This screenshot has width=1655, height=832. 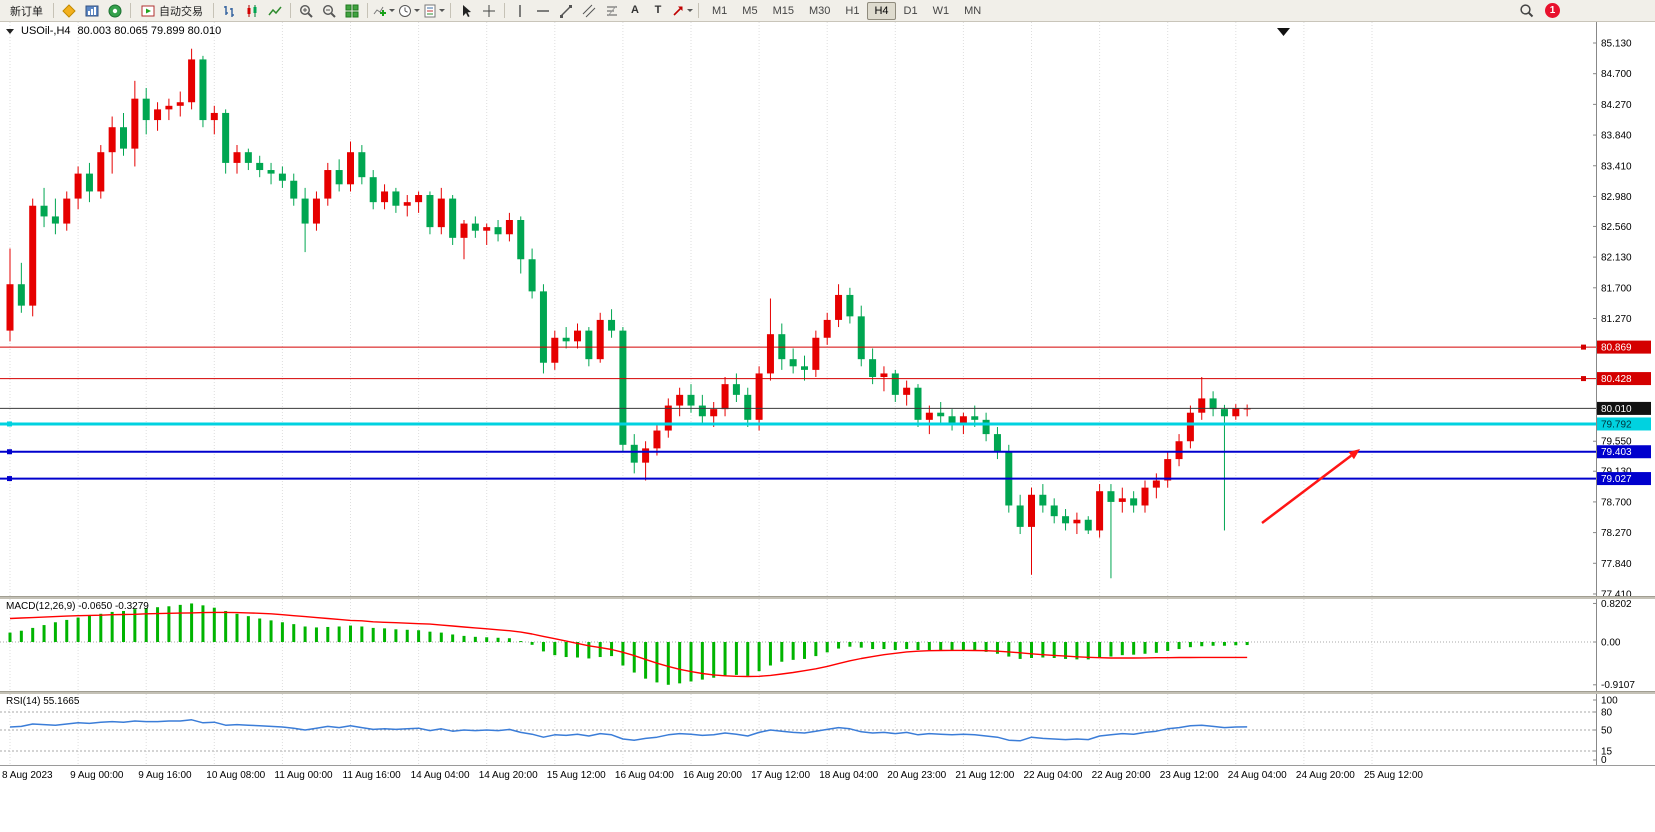 I want to click on periods-button, so click(x=409, y=11).